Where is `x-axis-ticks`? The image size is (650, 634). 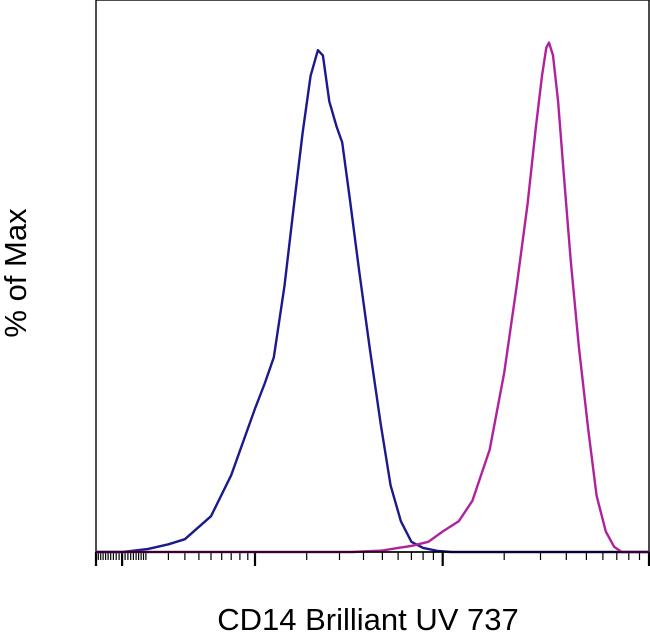
x-axis-ticks is located at coordinates (372, 559).